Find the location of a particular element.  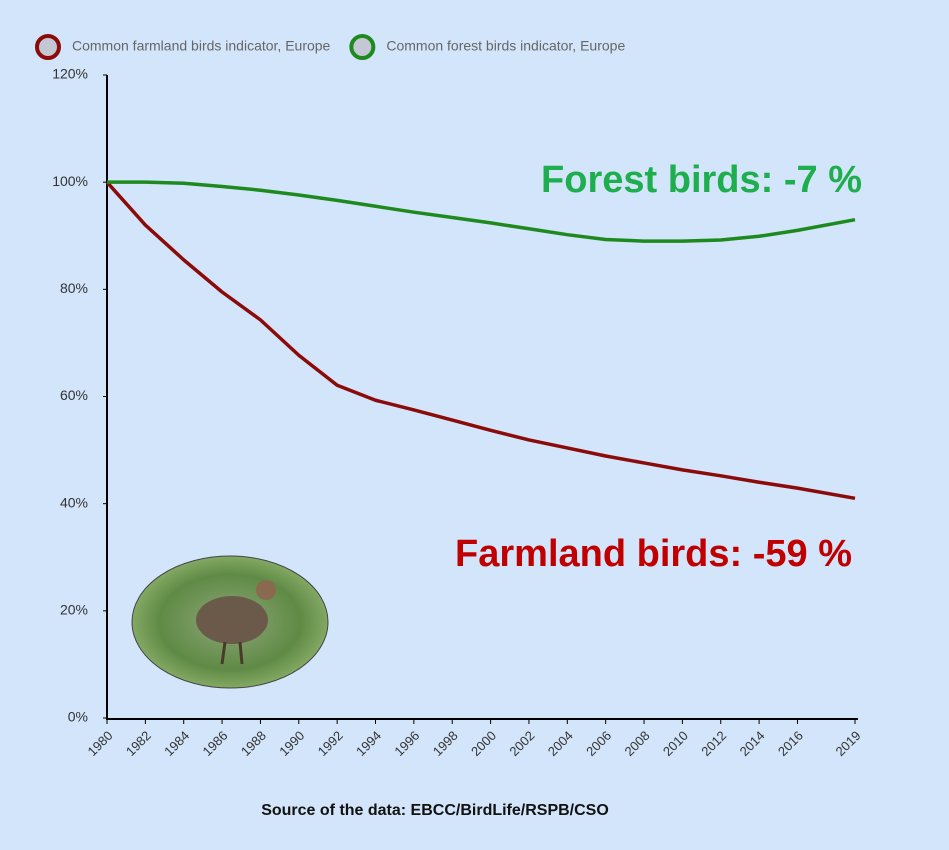

y-tick-label: 80% is located at coordinates (74, 288).